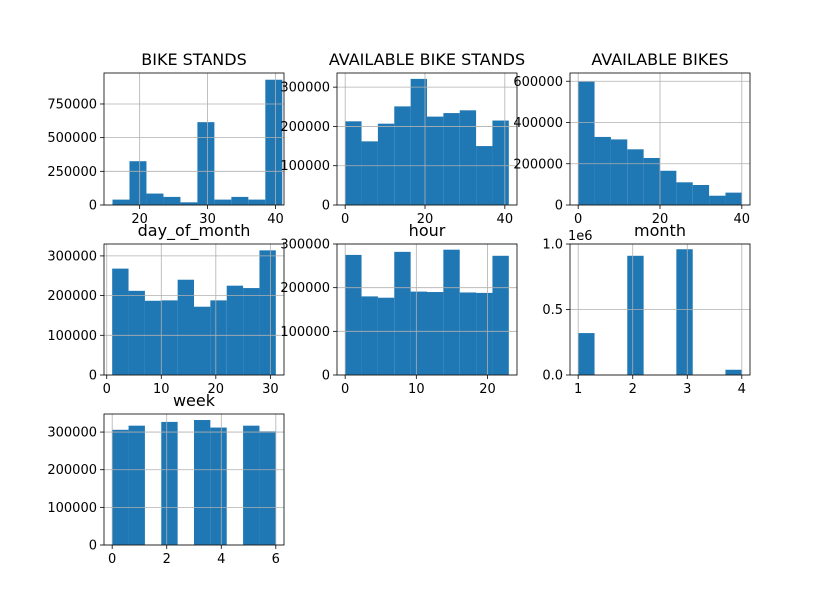 The image size is (833, 612). I want to click on subplot-title: day_of_month, so click(194, 231).